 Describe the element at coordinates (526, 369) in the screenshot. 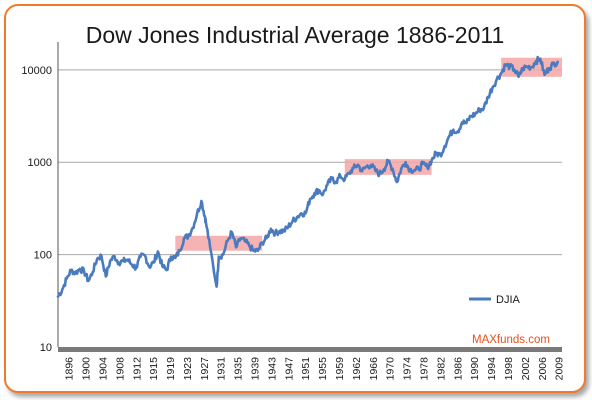

I see `x-tick-label: 2002` at that location.